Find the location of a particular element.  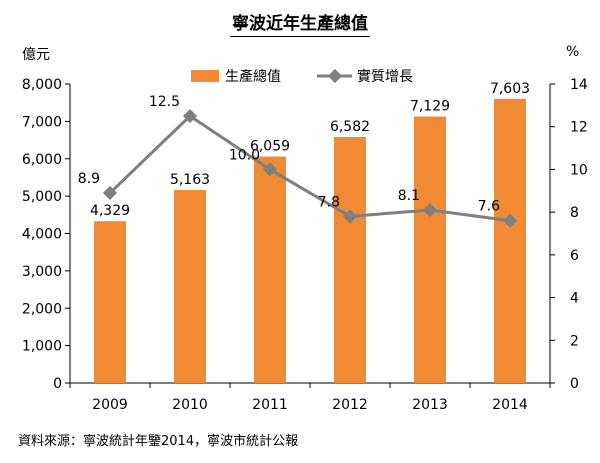

bar-value-label: 6,582 is located at coordinates (350, 127).